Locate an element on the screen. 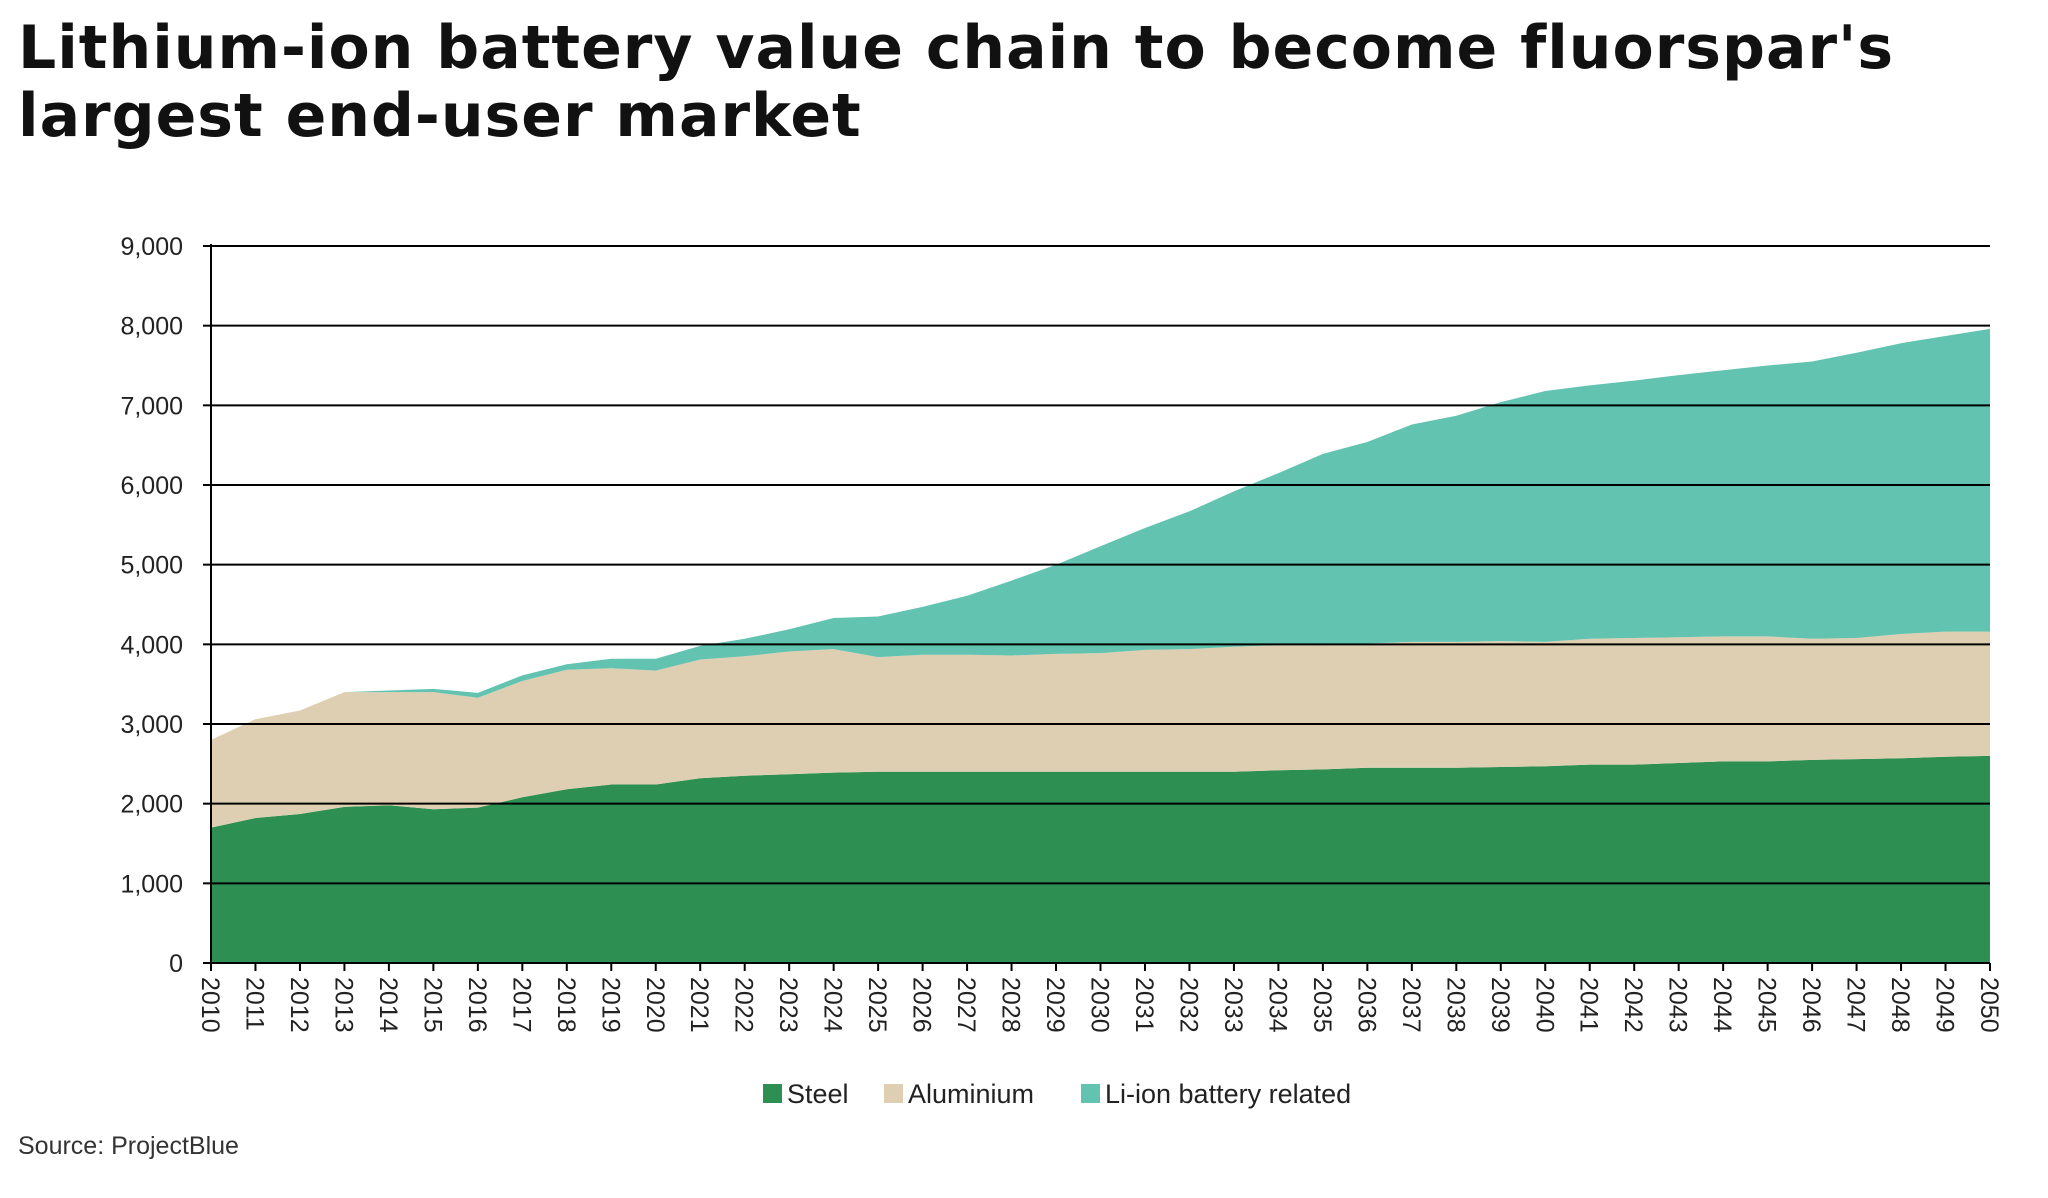 The image size is (2048, 1198). x-tick-label: 2038 is located at coordinates (1455, 1005).